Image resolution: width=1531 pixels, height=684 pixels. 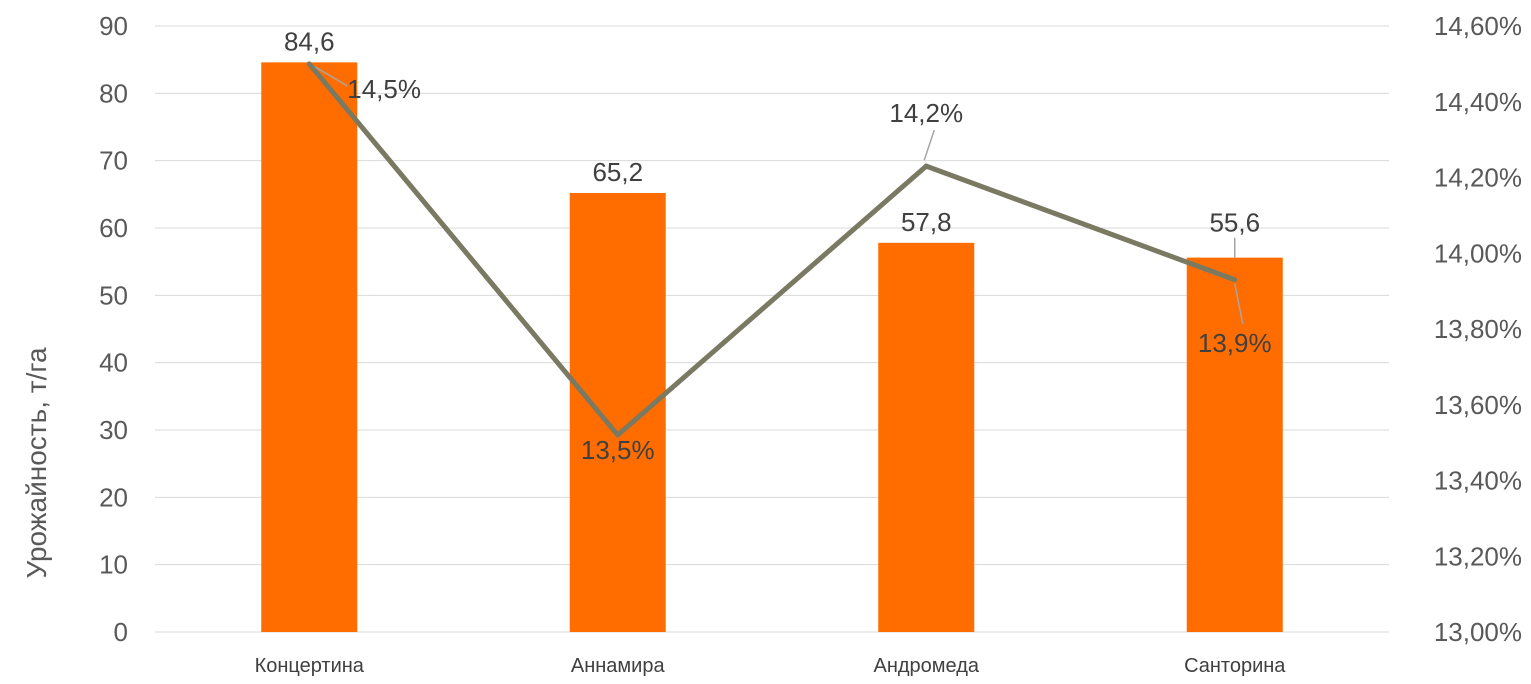 I want to click on x-axis-ticks: Концертина Аннамира Андромеда Санторина, so click(x=771, y=666).